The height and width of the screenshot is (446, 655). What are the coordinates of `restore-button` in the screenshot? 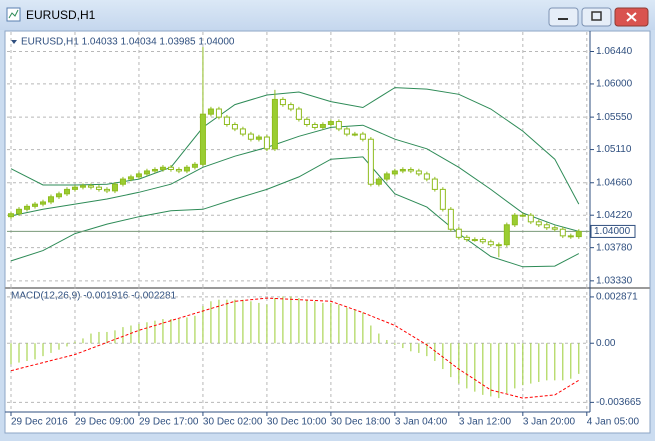 It's located at (596, 17).